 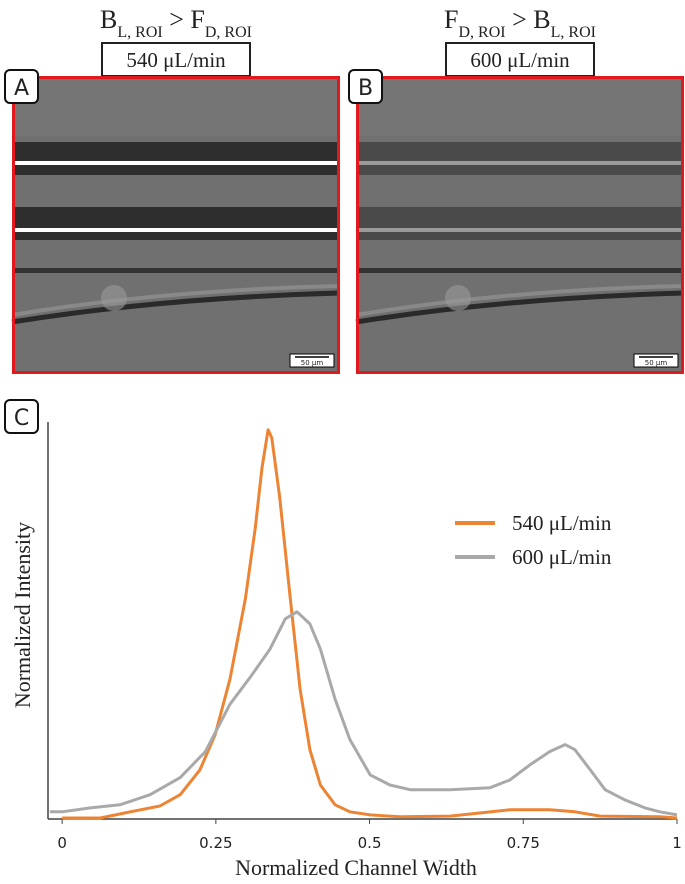 I want to click on flow-label: 540 μL/min, so click(x=176, y=60).